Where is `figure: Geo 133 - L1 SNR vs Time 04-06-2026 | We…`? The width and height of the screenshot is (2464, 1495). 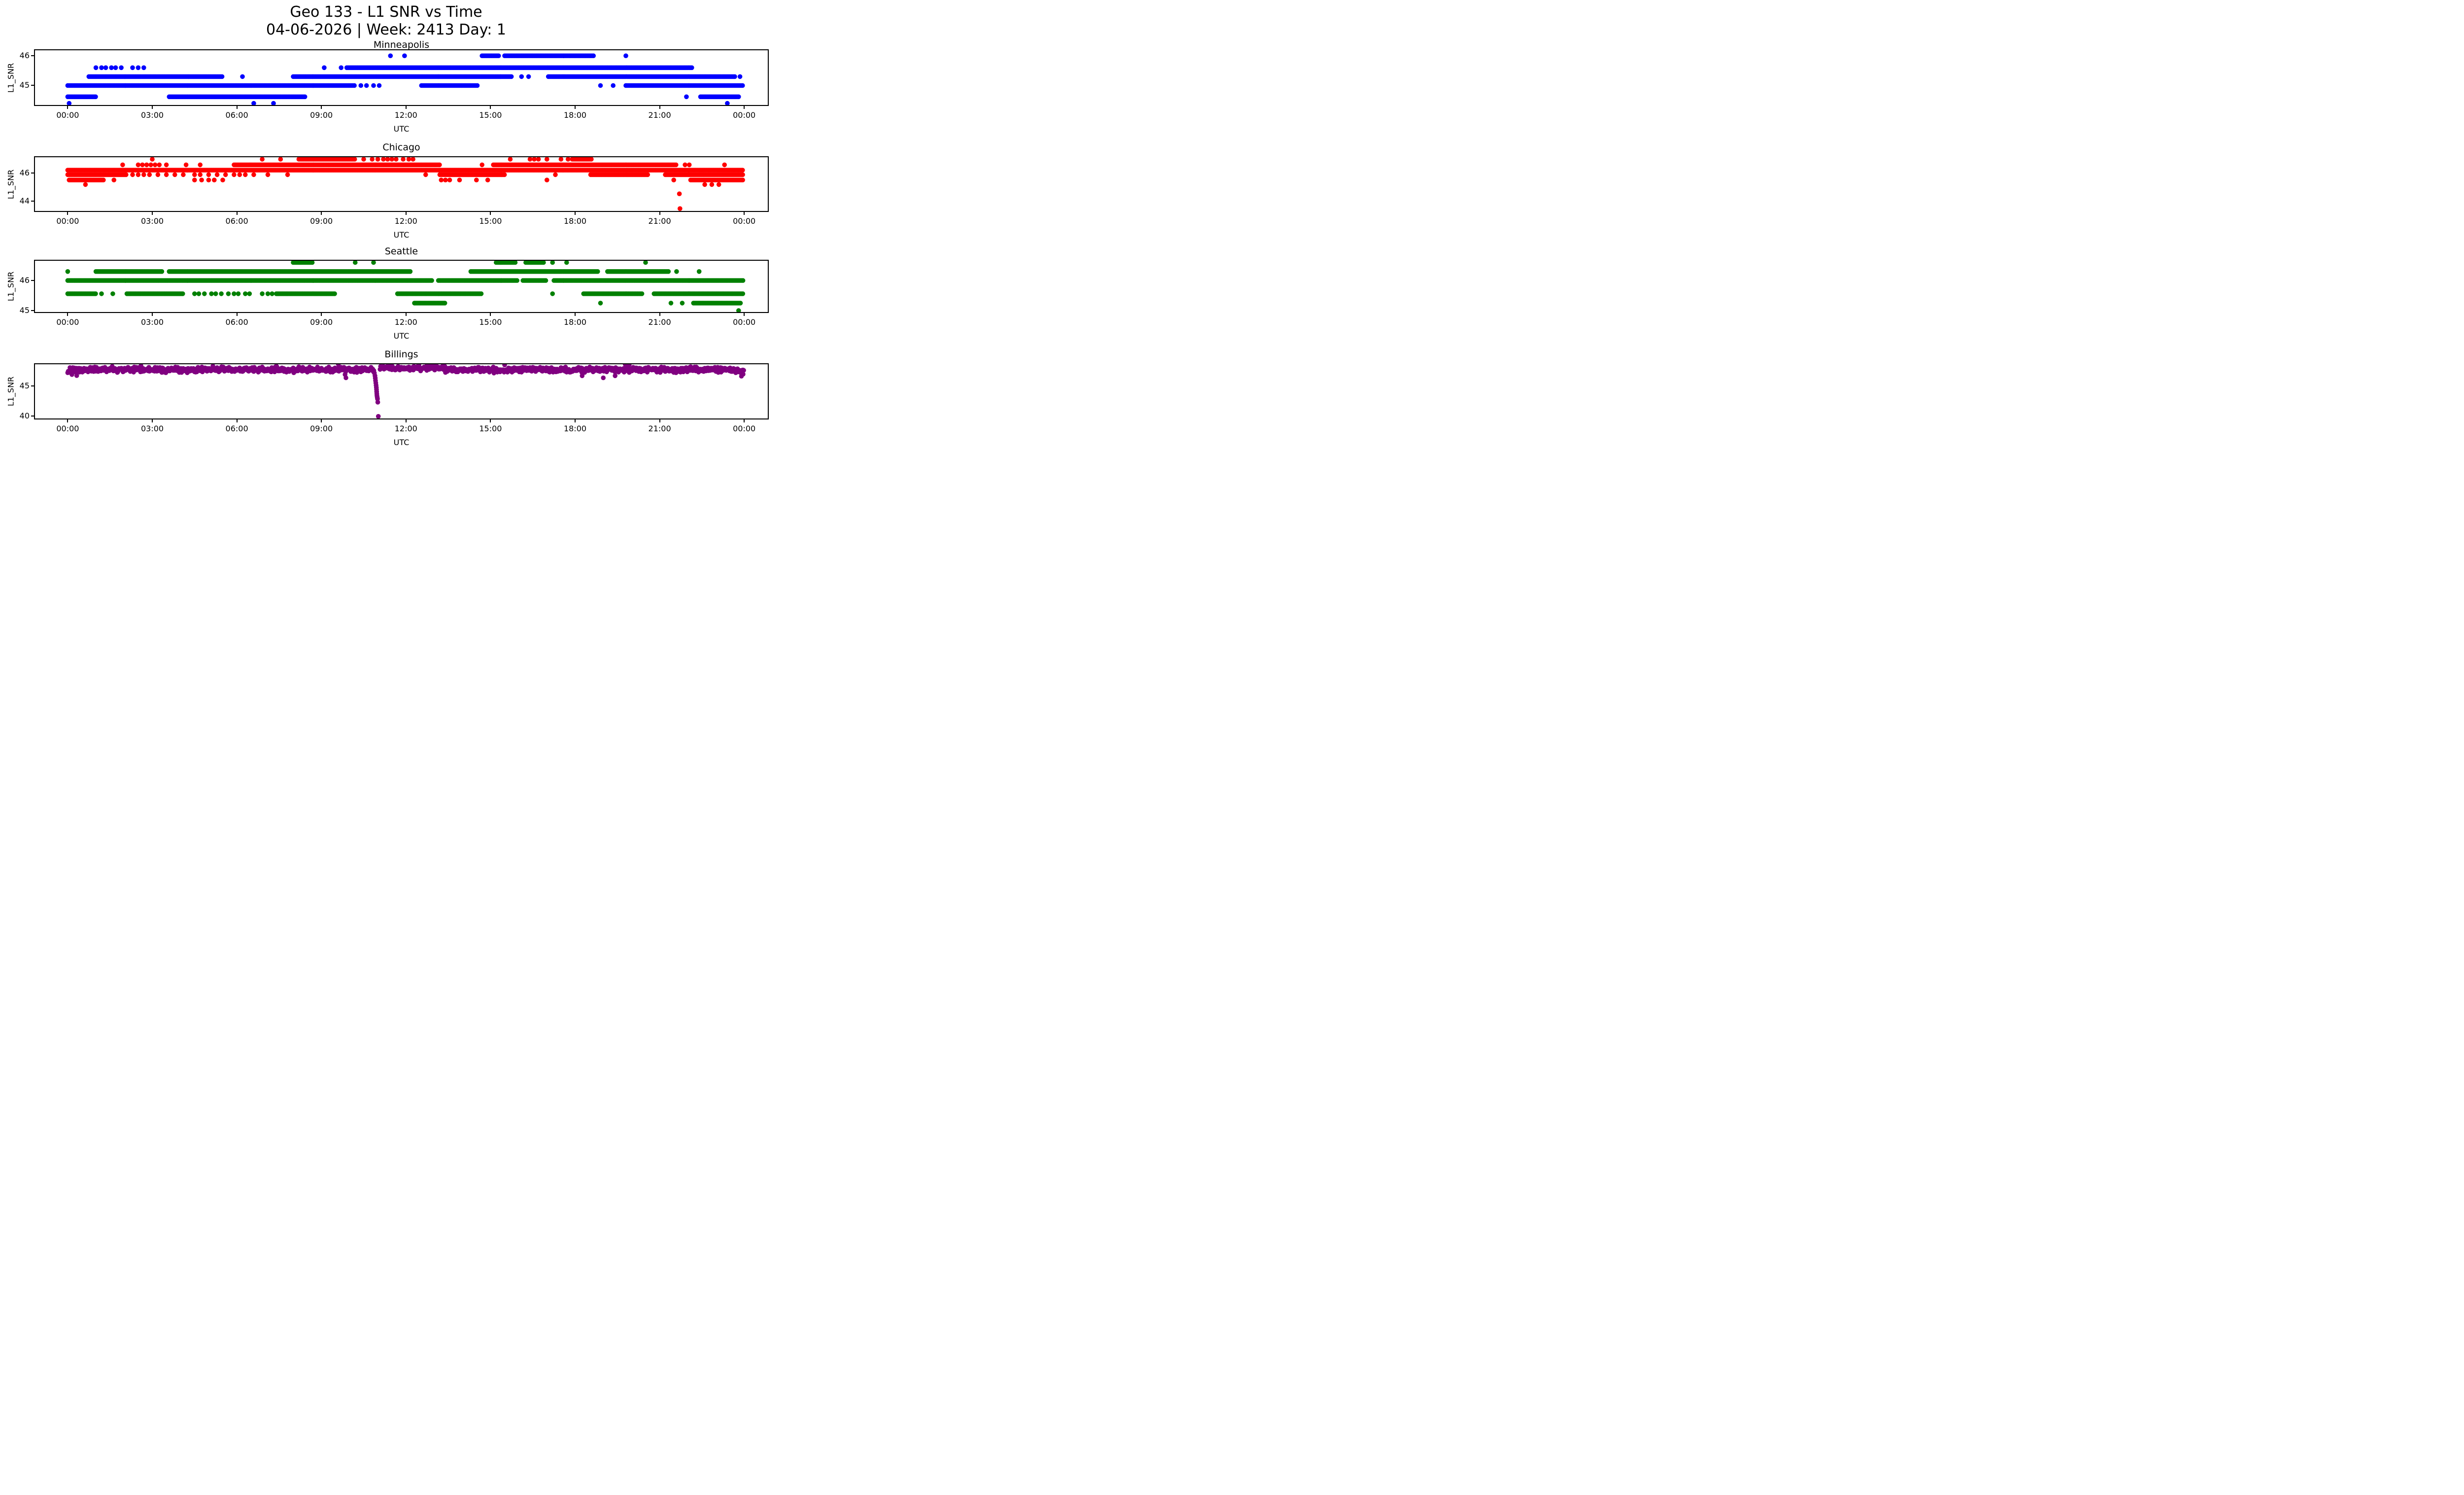
figure: Geo 133 - L1 SNR vs Time 04-06-2026 | We… is located at coordinates (386, 224).